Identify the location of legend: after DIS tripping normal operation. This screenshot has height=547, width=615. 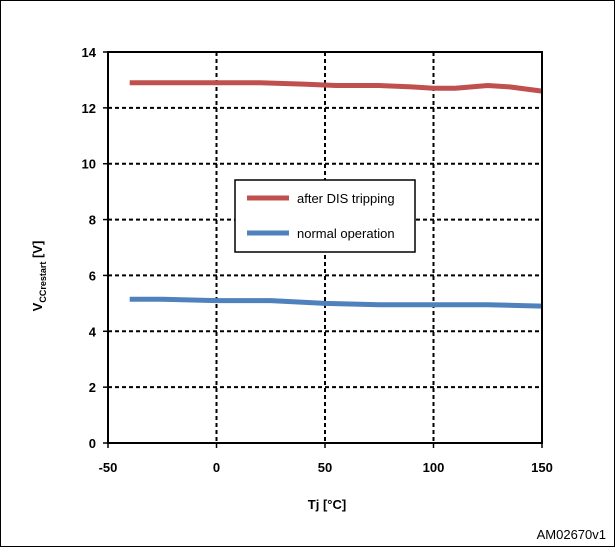
(325, 216).